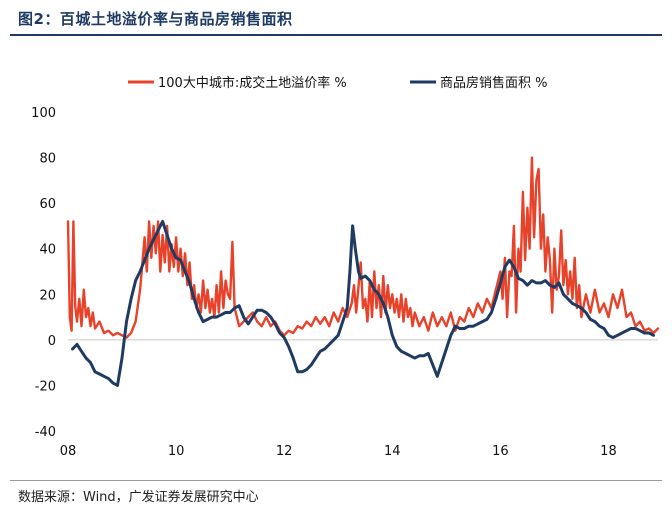 The image size is (672, 516). What do you see at coordinates (500, 451) in the screenshot?
I see `x-tick-label: 16` at bounding box center [500, 451].